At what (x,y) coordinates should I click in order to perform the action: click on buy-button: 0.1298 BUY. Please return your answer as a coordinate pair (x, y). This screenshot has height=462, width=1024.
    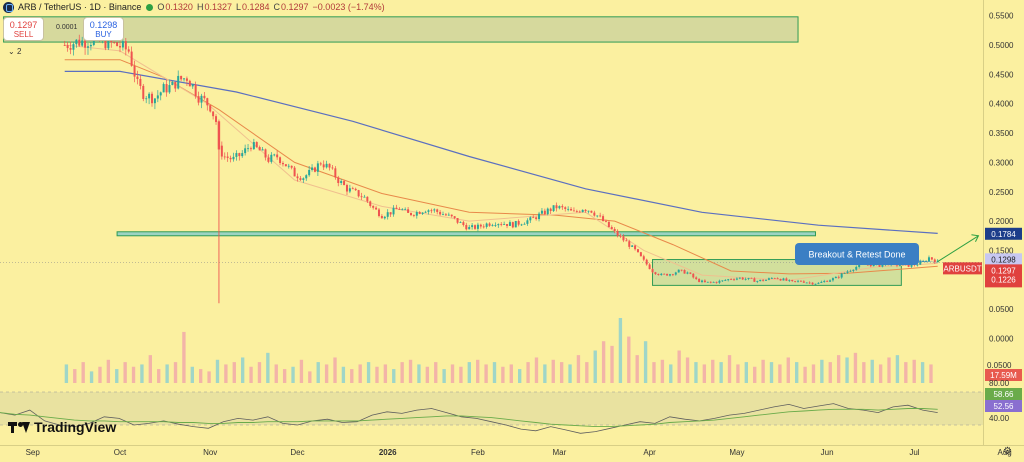
    Looking at the image, I should click on (103, 29).